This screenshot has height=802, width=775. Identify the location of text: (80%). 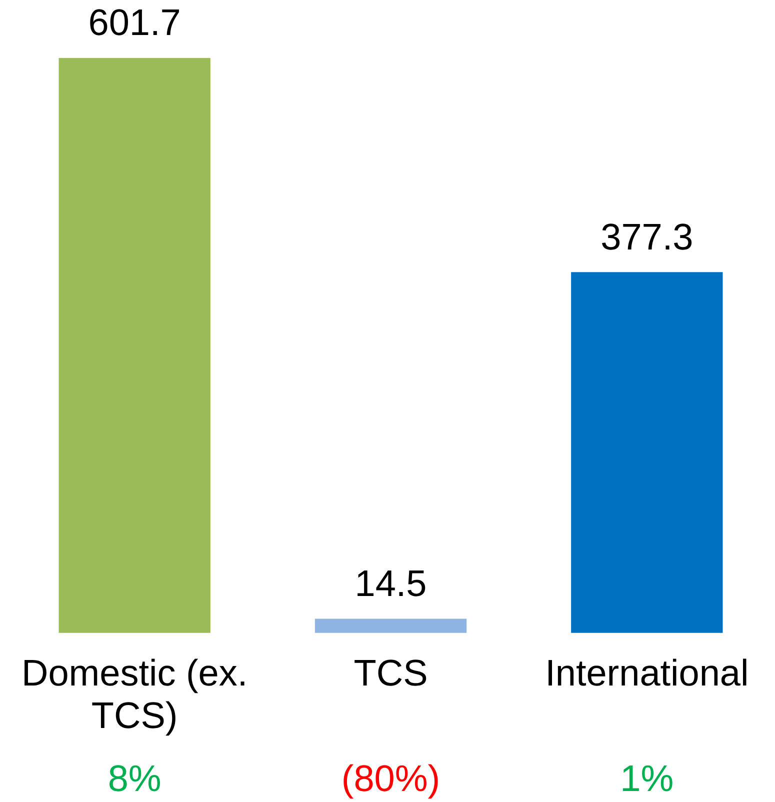
(390, 779).